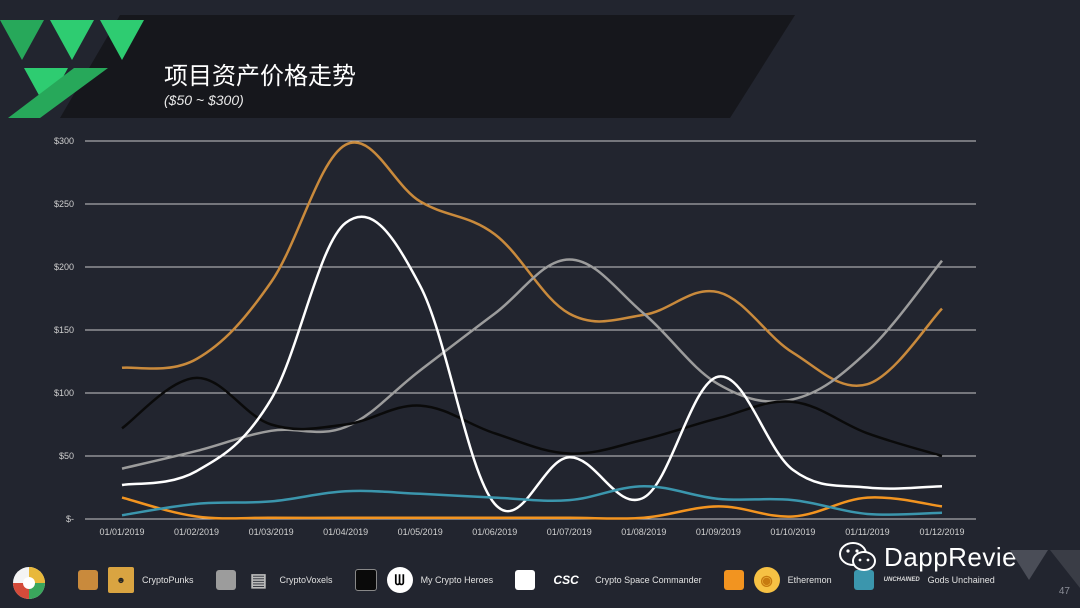 The width and height of the screenshot is (1080, 608). Describe the element at coordinates (863, 580) in the screenshot. I see `legend-swatch-gods-unchained` at that location.